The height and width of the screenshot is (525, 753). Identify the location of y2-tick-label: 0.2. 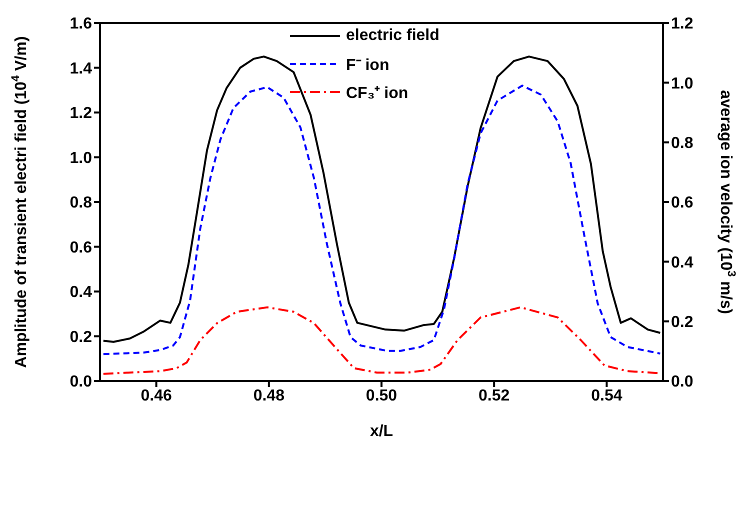
(682, 323).